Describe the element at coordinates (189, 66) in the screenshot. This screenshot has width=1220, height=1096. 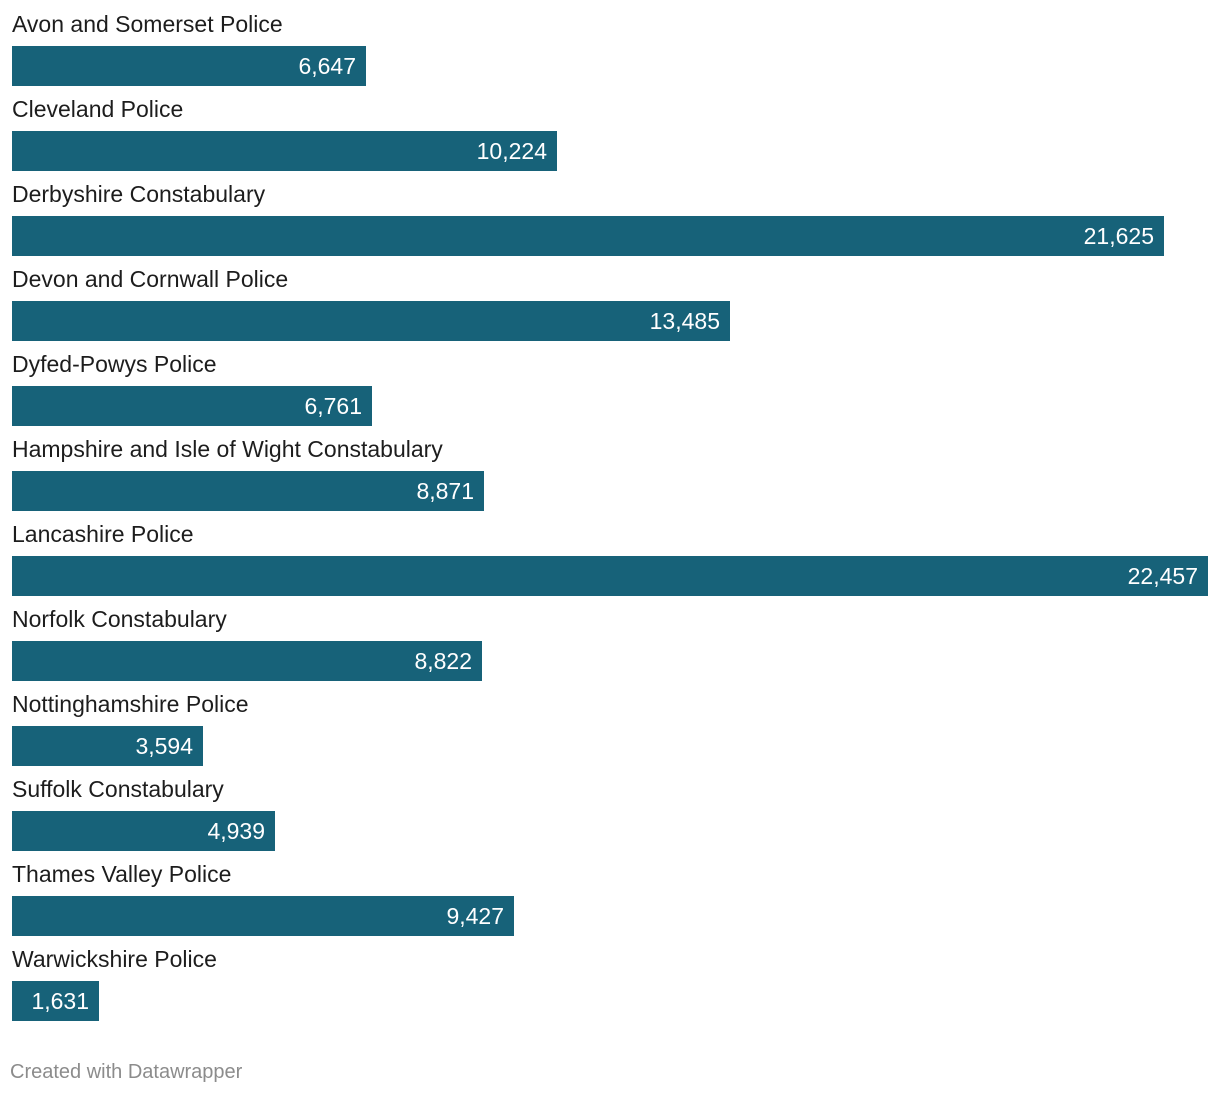
I see `bar: 6,647` at that location.